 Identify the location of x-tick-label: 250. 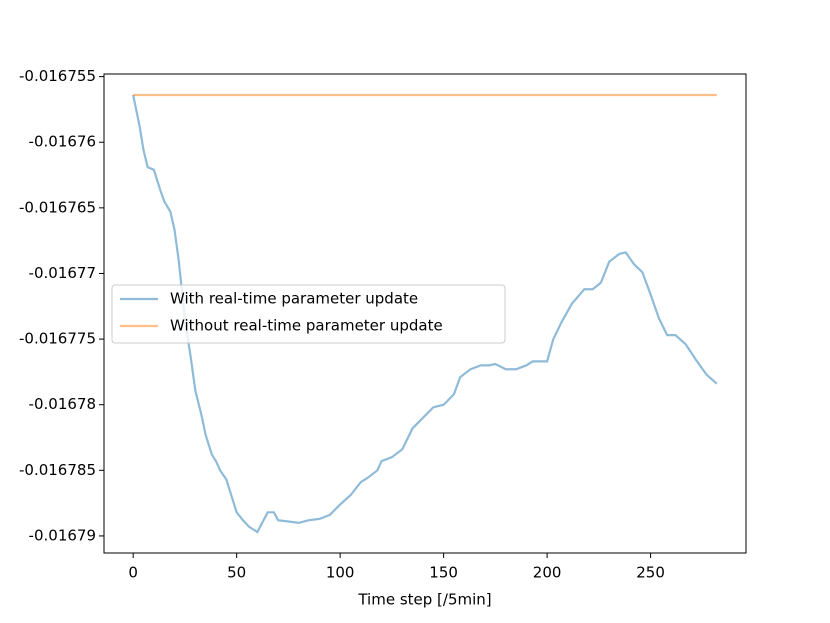
(650, 573).